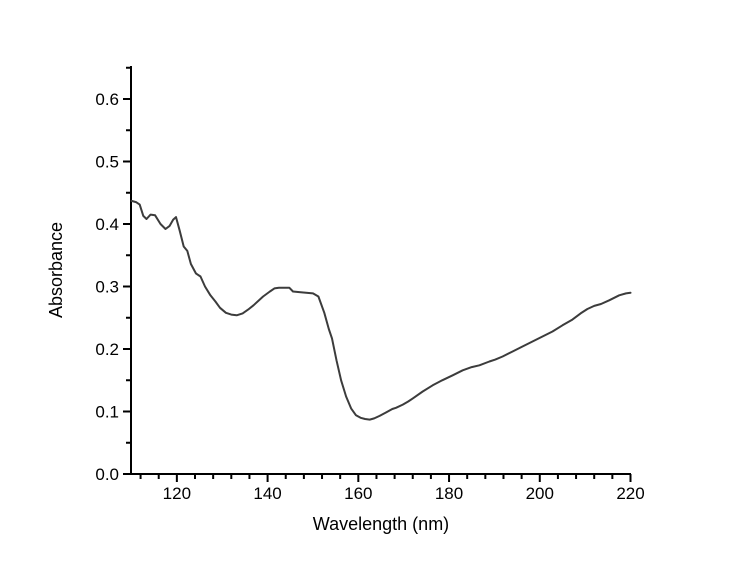 The image size is (732, 570). I want to click on x-tick-label: 220, so click(630, 493).